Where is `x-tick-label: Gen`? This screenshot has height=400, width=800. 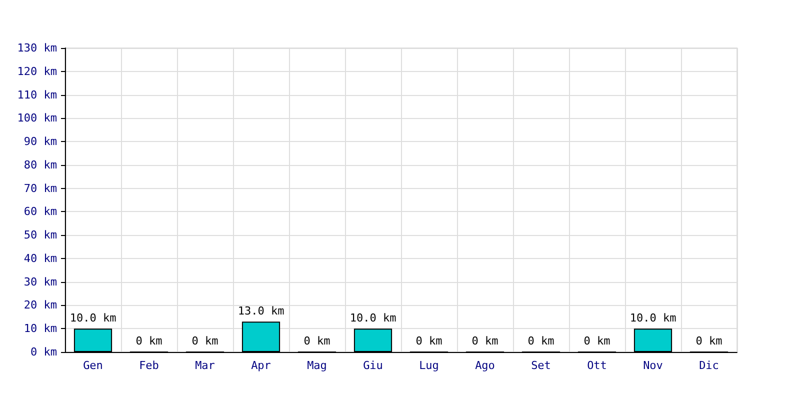
x-tick-label: Gen is located at coordinates (93, 365).